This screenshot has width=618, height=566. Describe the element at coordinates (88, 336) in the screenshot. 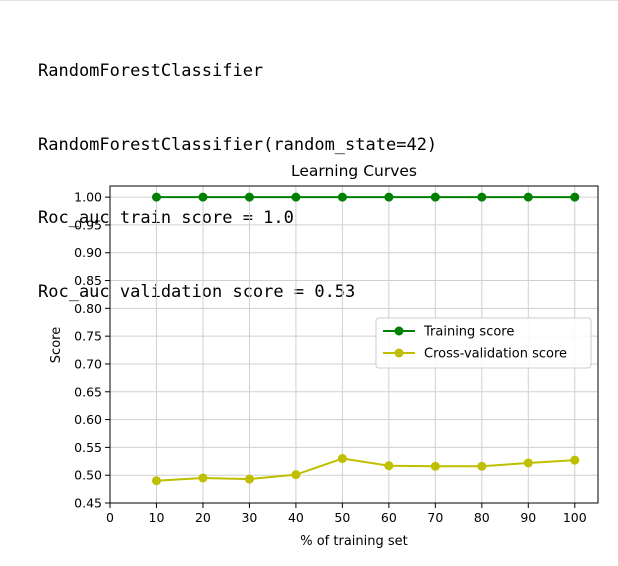

I see `y-tick-label: 0.75` at that location.